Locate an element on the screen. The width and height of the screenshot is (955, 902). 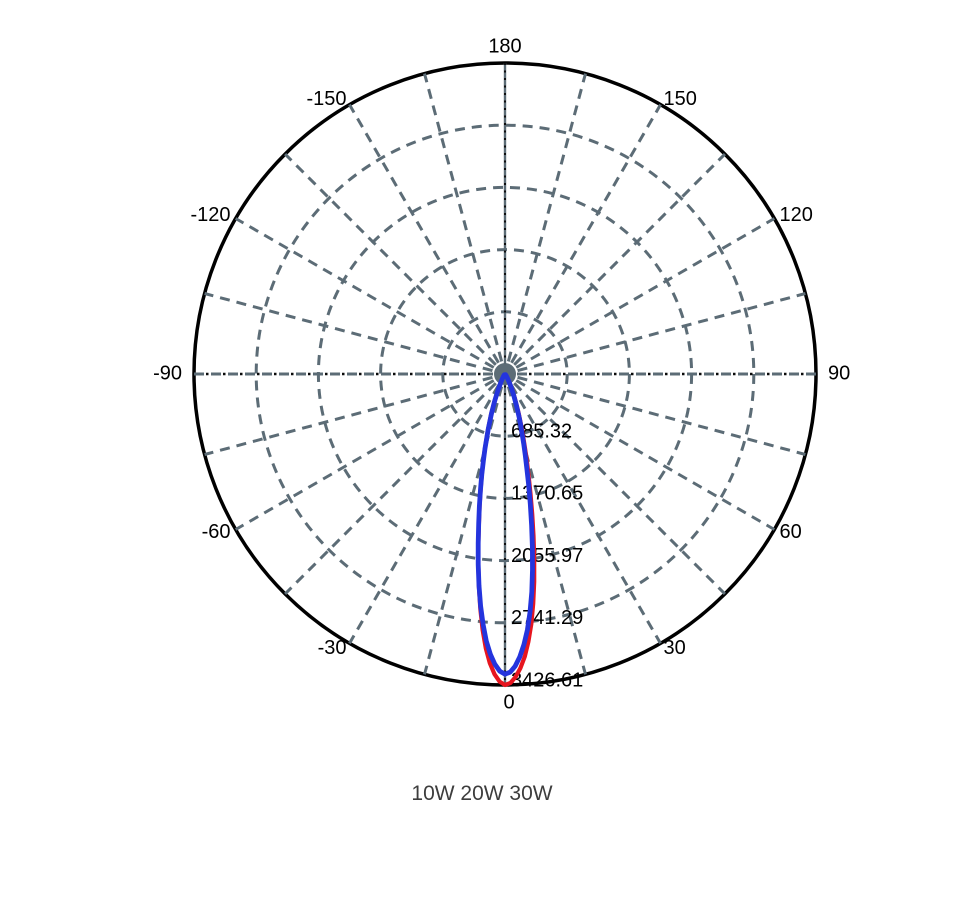
angle-tick-label: 60 is located at coordinates (791, 532).